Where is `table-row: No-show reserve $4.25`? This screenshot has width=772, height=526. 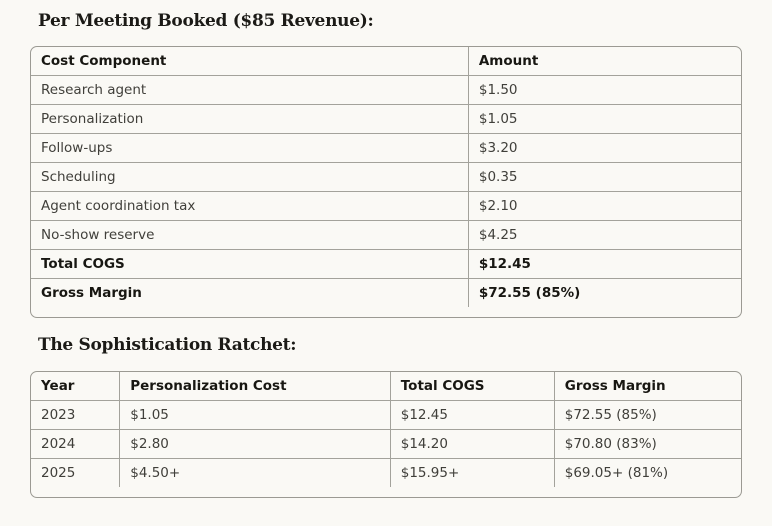
table-row: No-show reserve $4.25 is located at coordinates (386, 235).